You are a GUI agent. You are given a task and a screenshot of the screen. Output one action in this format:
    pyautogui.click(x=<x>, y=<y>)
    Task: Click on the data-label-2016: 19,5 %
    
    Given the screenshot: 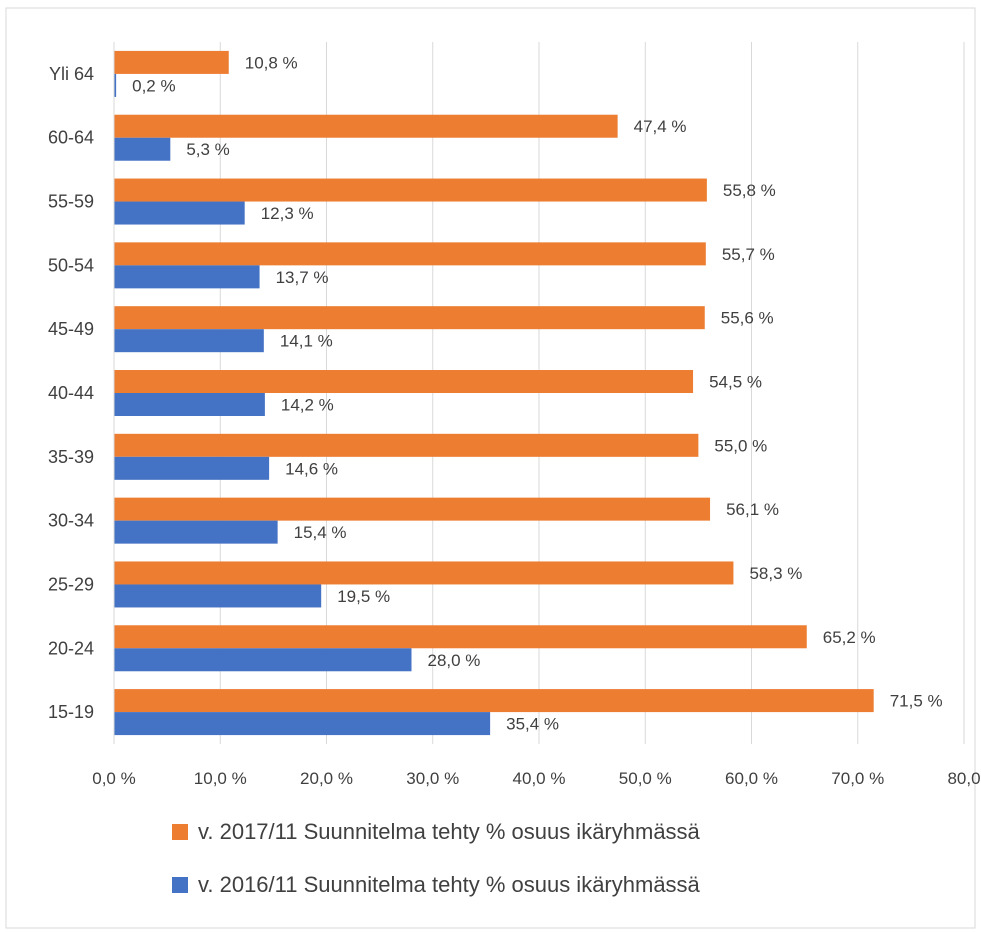 What is the action you would take?
    pyautogui.click(x=363, y=596)
    